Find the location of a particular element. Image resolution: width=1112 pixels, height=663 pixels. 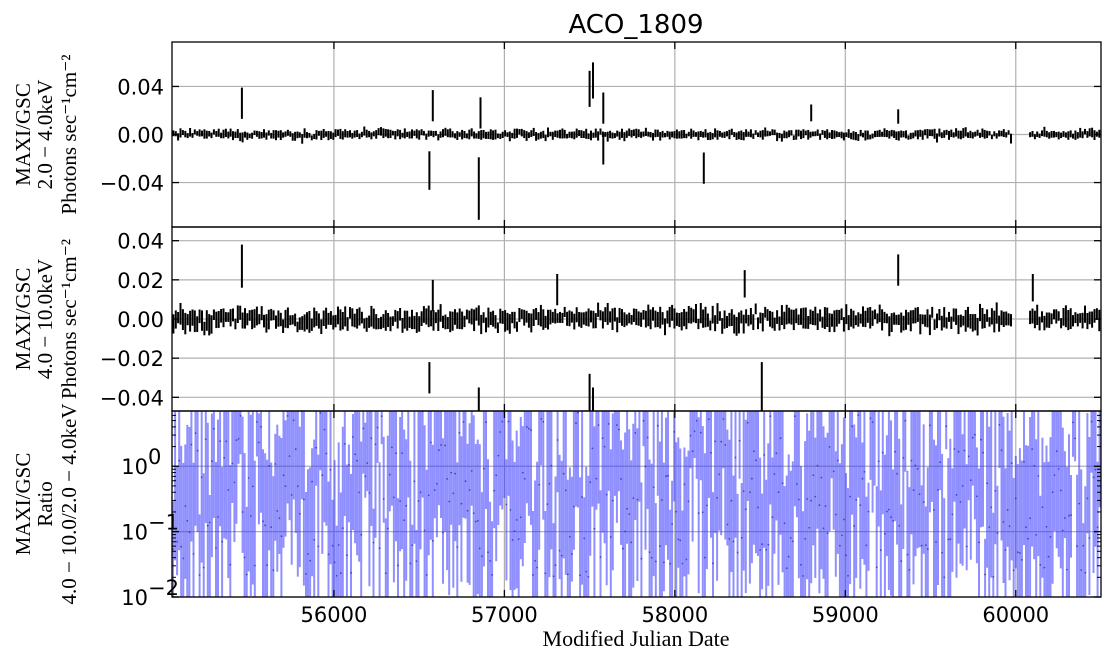

y-tick-exponent: −1 is located at coordinates (163, 523).